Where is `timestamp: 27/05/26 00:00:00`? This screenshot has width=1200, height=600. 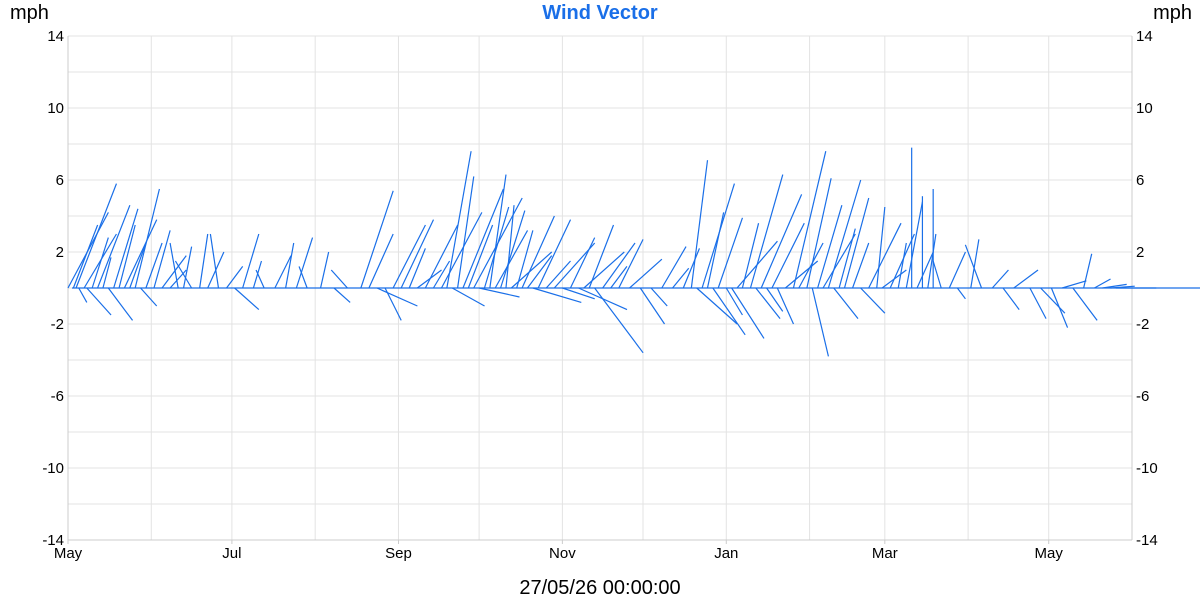
timestamp: 27/05/26 00:00:00 is located at coordinates (600, 588).